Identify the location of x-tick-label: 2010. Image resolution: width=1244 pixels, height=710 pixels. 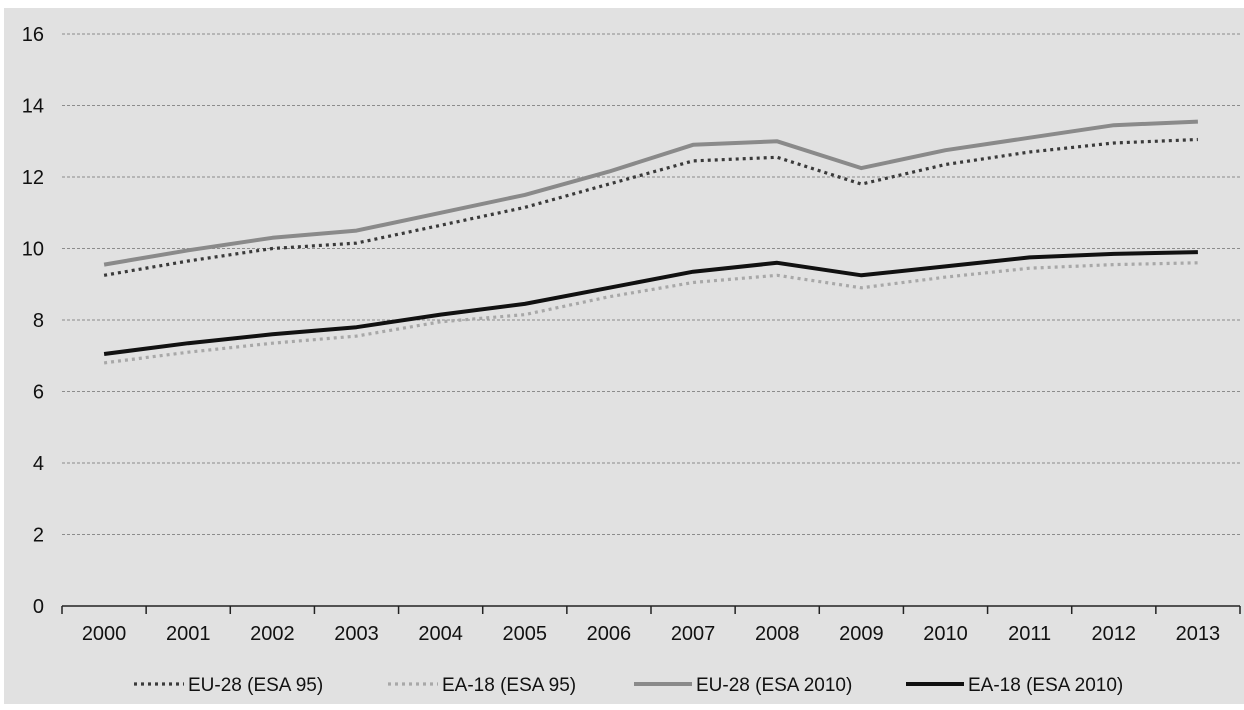
(945, 634).